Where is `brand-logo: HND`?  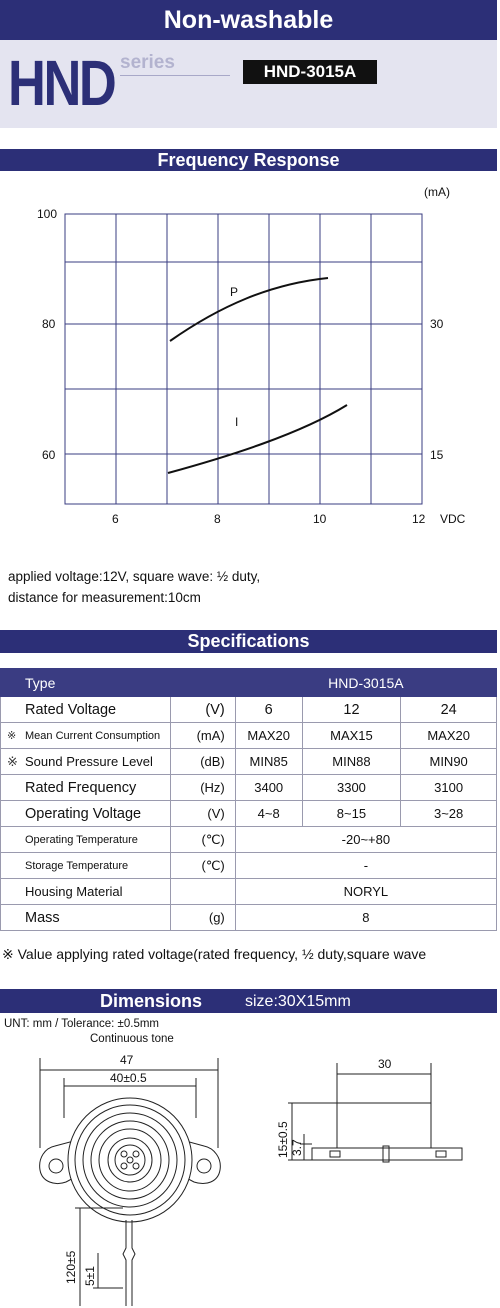
brand-logo: HND is located at coordinates (62, 83).